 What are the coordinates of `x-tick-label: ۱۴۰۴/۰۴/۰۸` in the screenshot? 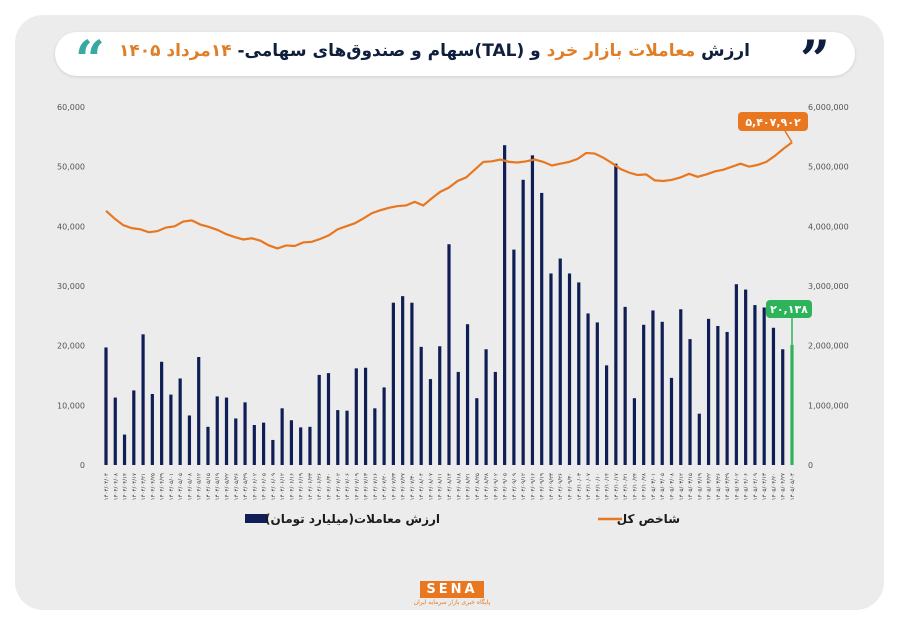 It's located at (116, 486).